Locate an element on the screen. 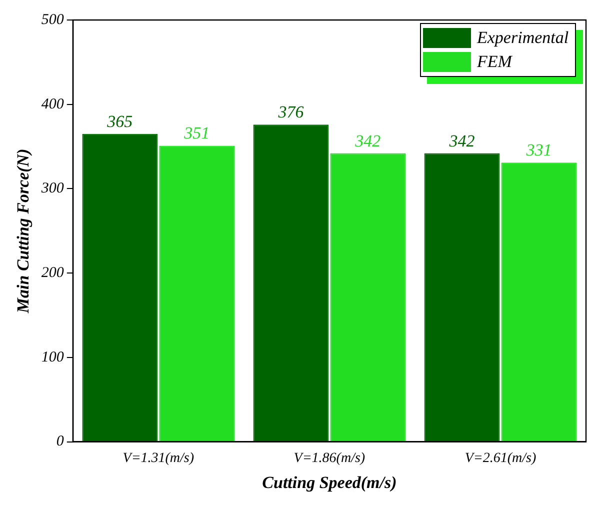 The width and height of the screenshot is (604, 506). y-tick-label: 500 is located at coordinates (52, 20).